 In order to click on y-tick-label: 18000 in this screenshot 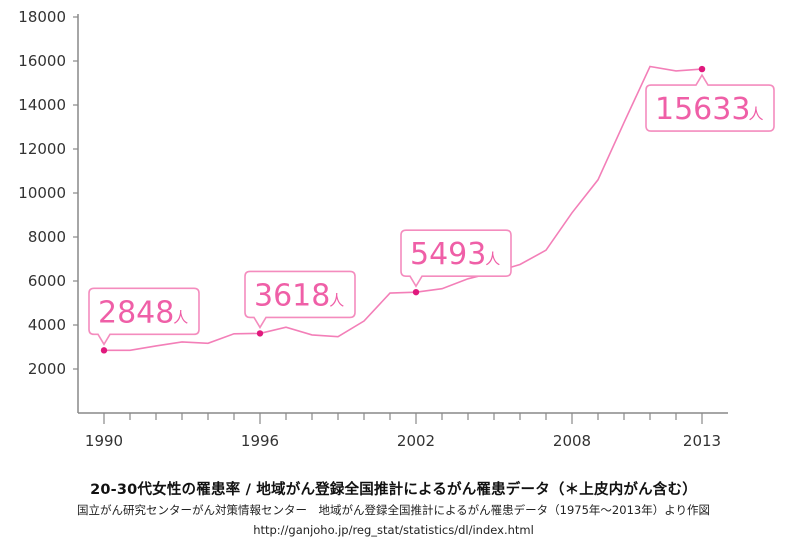, I will do `click(42, 17)`.